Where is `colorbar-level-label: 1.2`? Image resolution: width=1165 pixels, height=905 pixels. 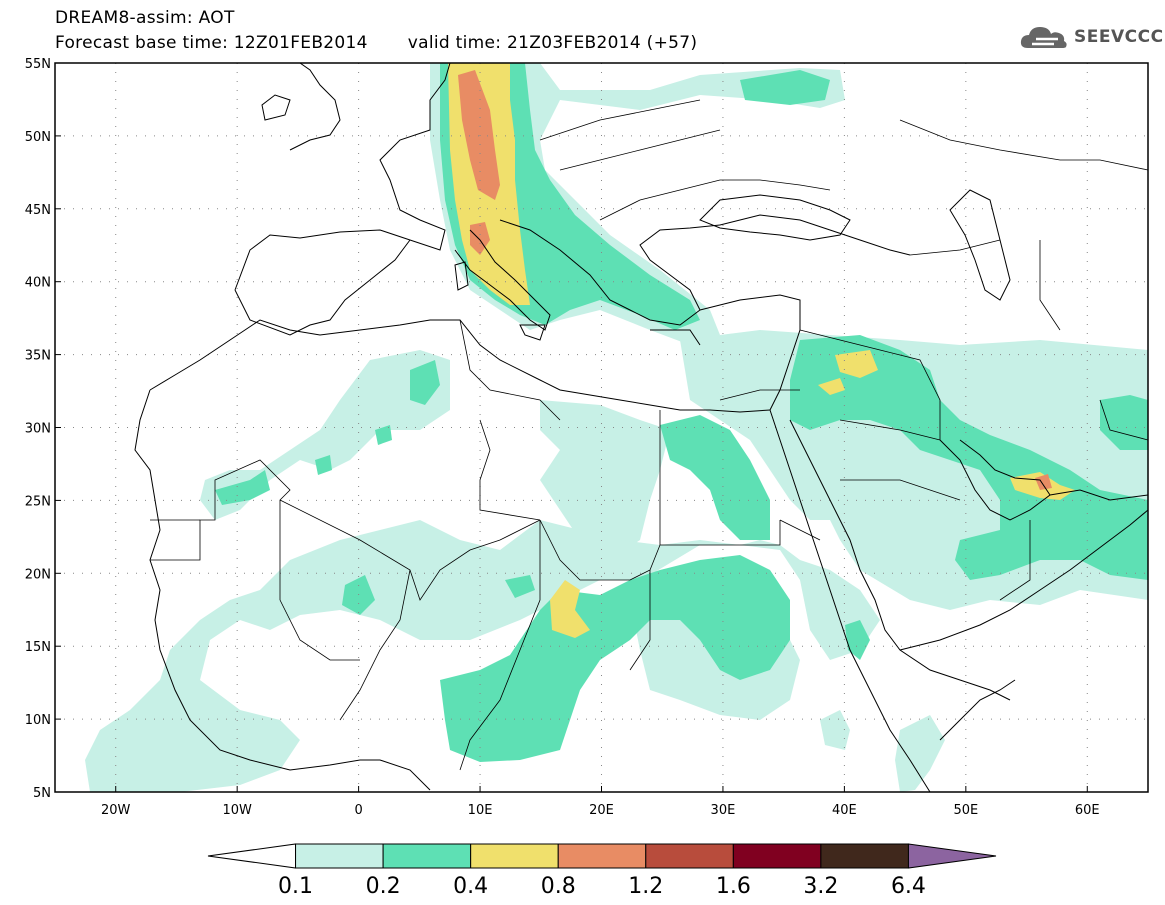 colorbar-level-label: 1.2 is located at coordinates (645, 886).